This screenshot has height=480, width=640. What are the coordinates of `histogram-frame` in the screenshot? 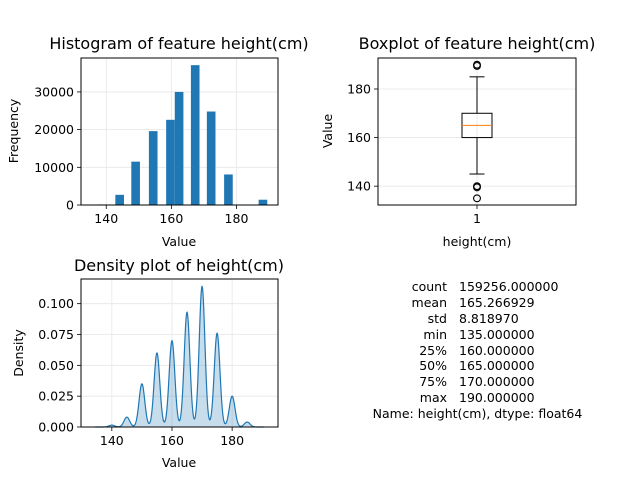 It's located at (179, 131).